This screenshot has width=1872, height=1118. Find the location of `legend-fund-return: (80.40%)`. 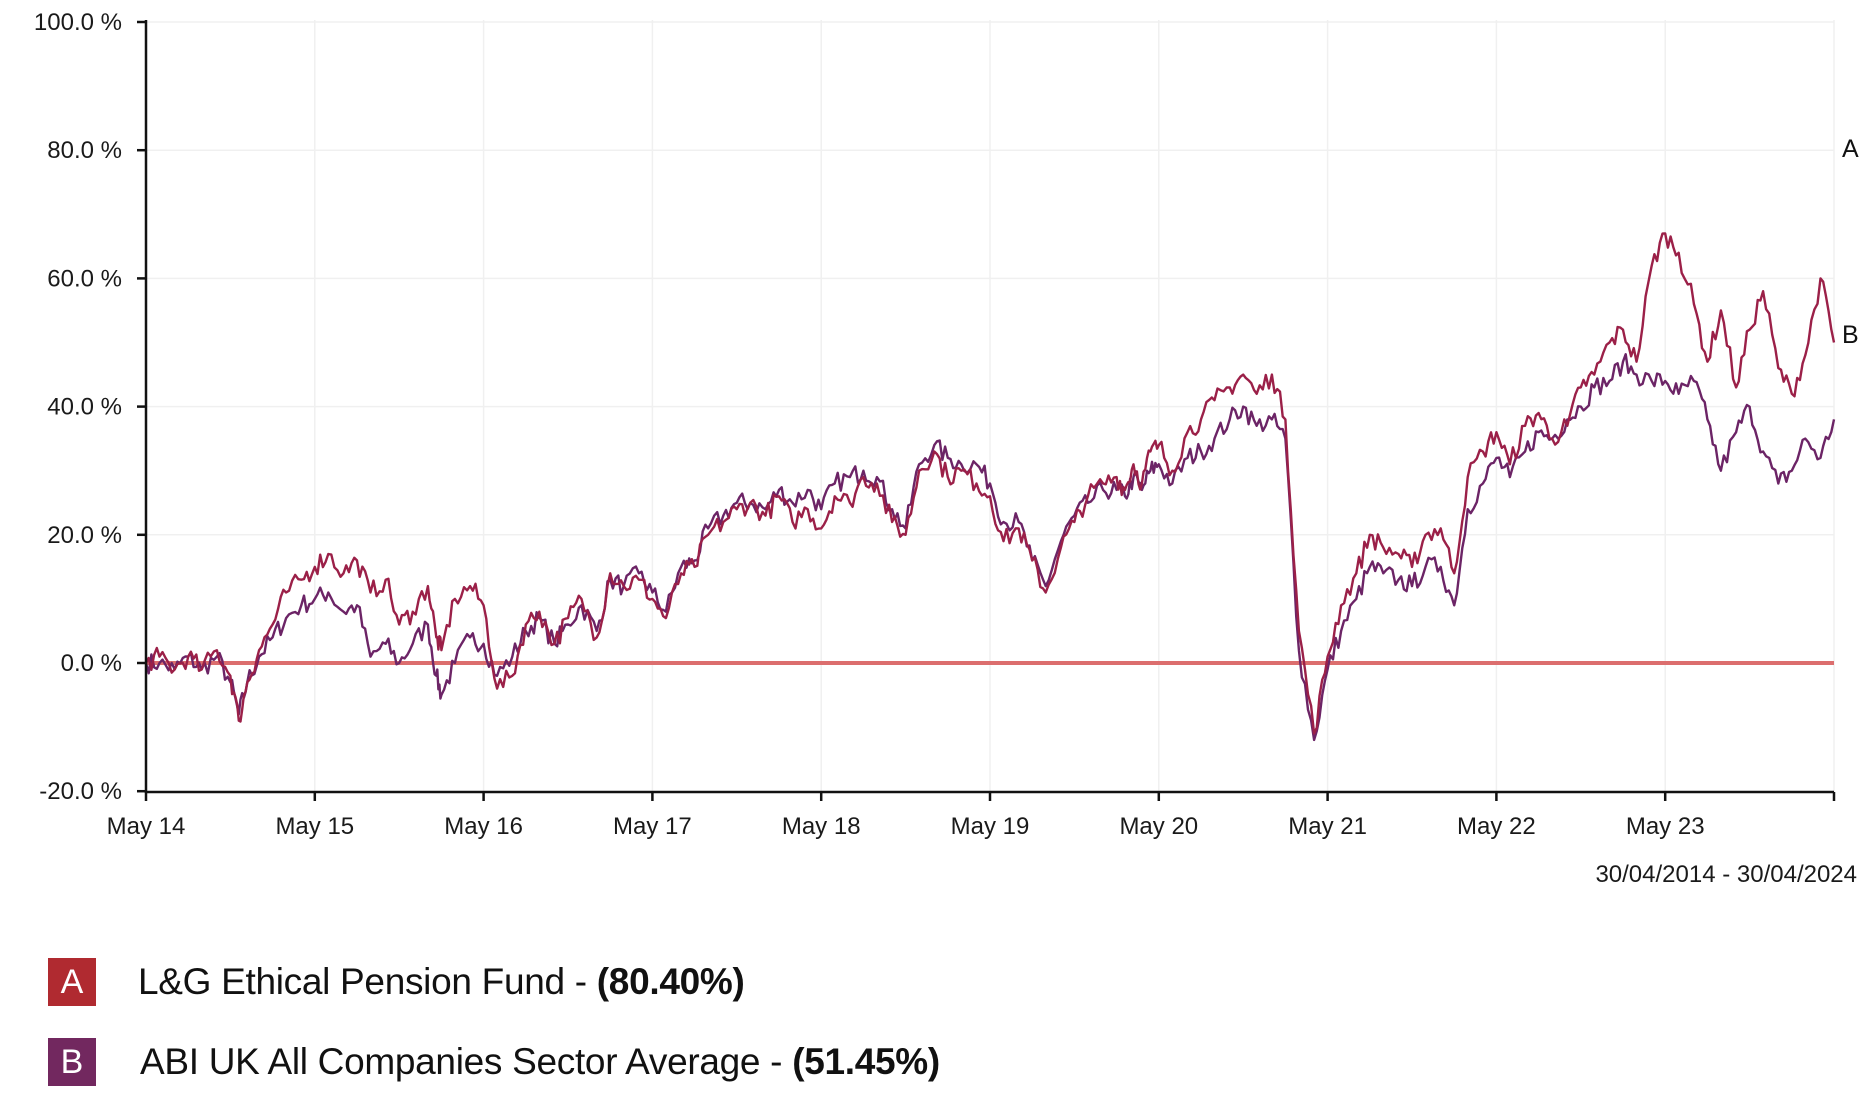

legend-fund-return: (80.40%) is located at coordinates (670, 981).